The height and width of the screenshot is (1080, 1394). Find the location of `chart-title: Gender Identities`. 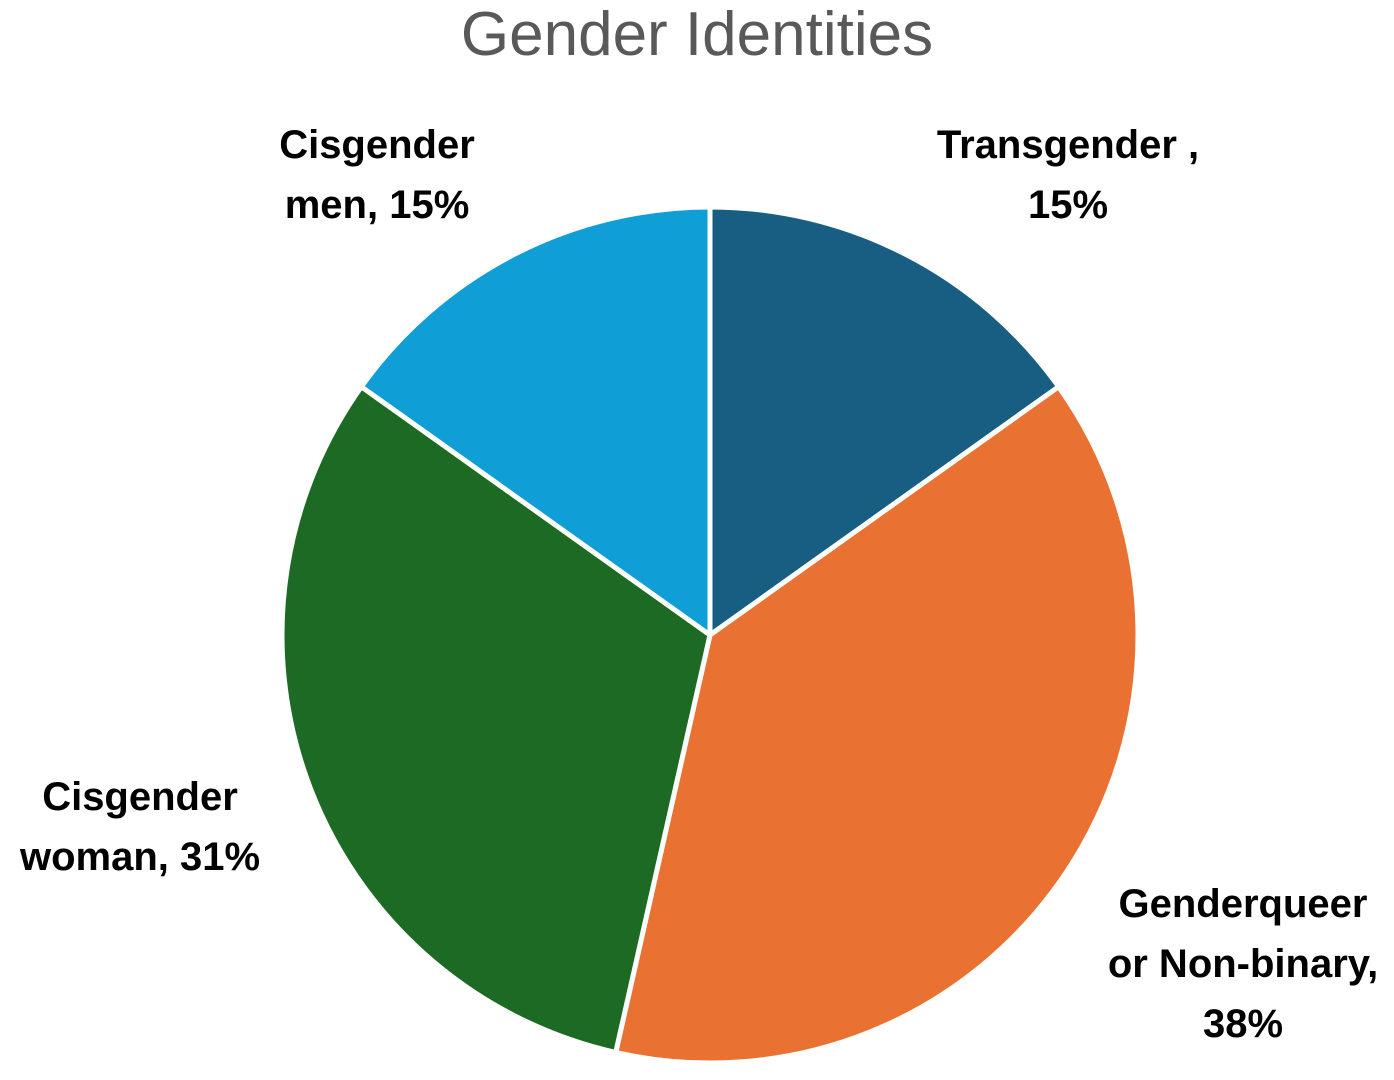

chart-title: Gender Identities is located at coordinates (697, 34).